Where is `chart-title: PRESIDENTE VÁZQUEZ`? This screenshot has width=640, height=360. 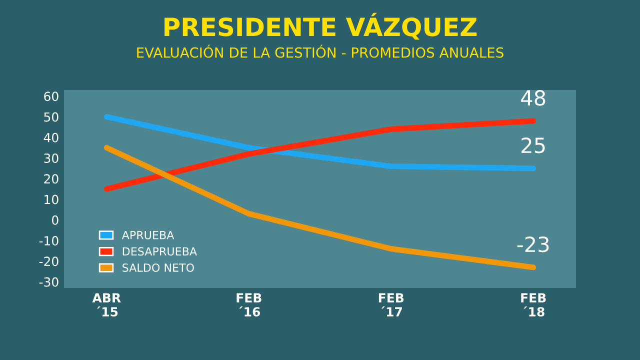 chart-title: PRESIDENTE VÁZQUEZ is located at coordinates (320, 26).